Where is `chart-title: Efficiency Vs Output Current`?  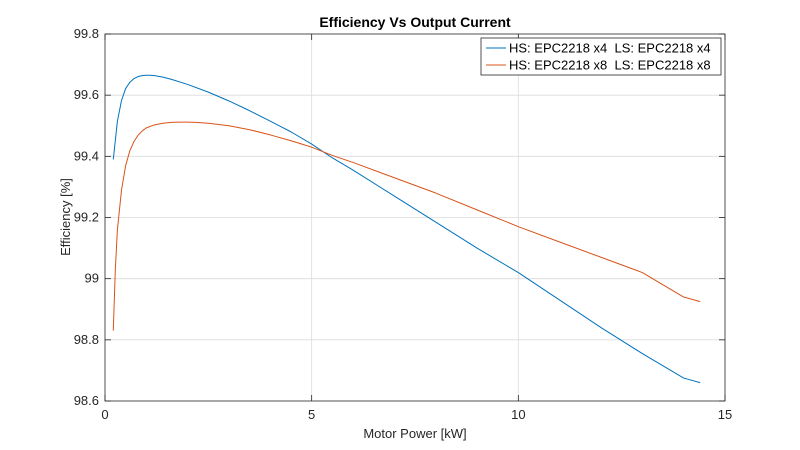 chart-title: Efficiency Vs Output Current is located at coordinates (415, 22).